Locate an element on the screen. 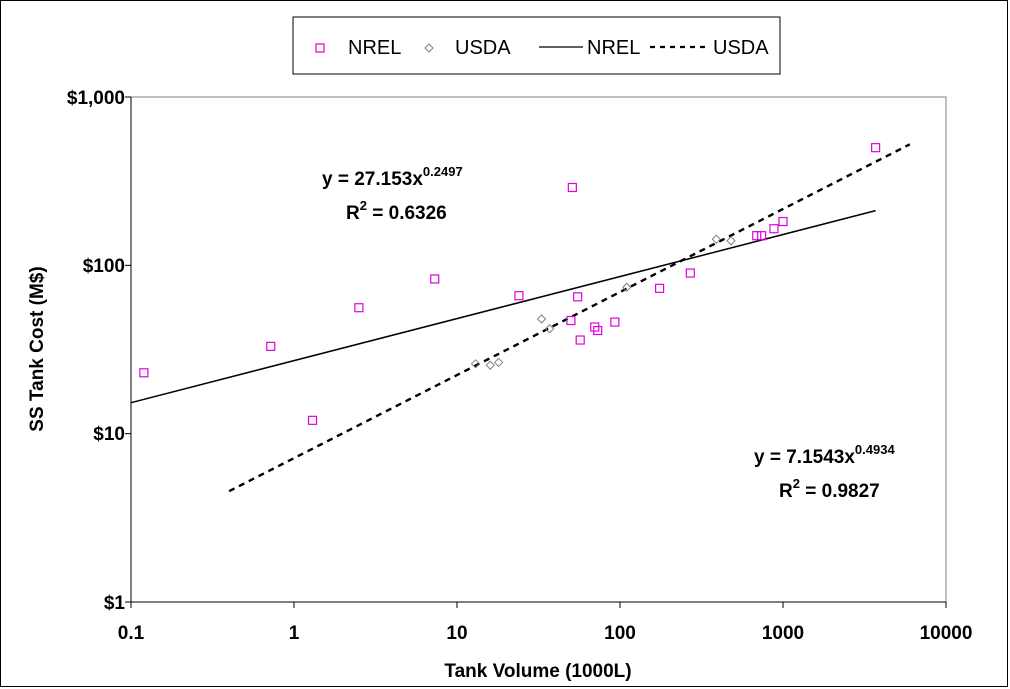  legend-nrel-marker is located at coordinates (320, 48).